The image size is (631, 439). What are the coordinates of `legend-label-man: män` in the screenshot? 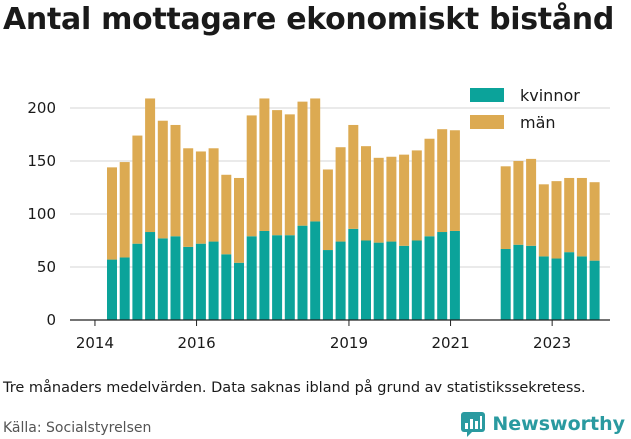 It's located at (538, 122).